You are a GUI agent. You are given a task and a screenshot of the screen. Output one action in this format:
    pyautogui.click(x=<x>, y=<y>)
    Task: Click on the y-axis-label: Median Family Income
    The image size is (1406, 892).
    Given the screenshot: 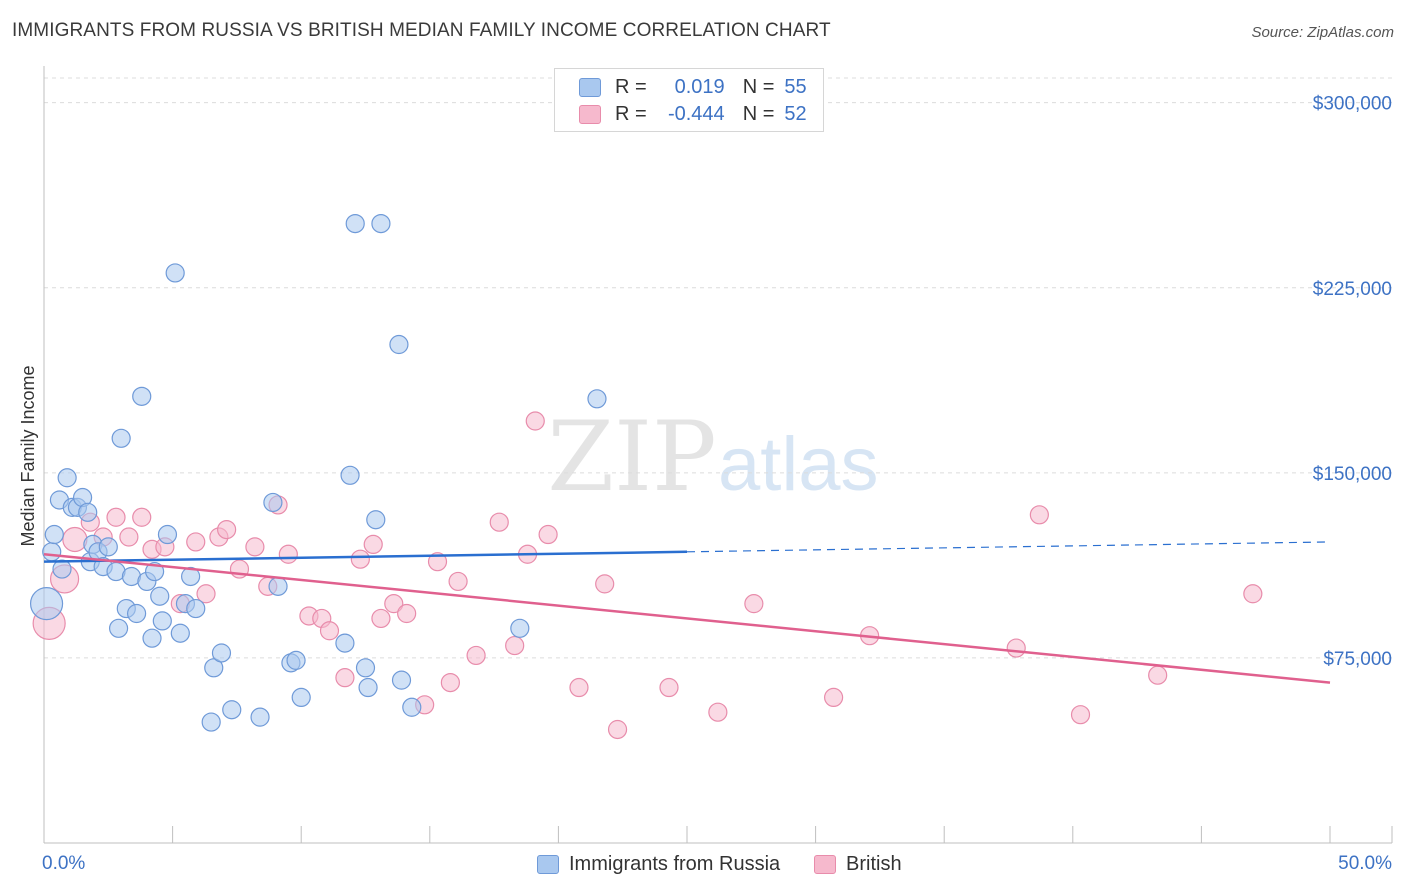 What is the action you would take?
    pyautogui.click(x=28, y=455)
    